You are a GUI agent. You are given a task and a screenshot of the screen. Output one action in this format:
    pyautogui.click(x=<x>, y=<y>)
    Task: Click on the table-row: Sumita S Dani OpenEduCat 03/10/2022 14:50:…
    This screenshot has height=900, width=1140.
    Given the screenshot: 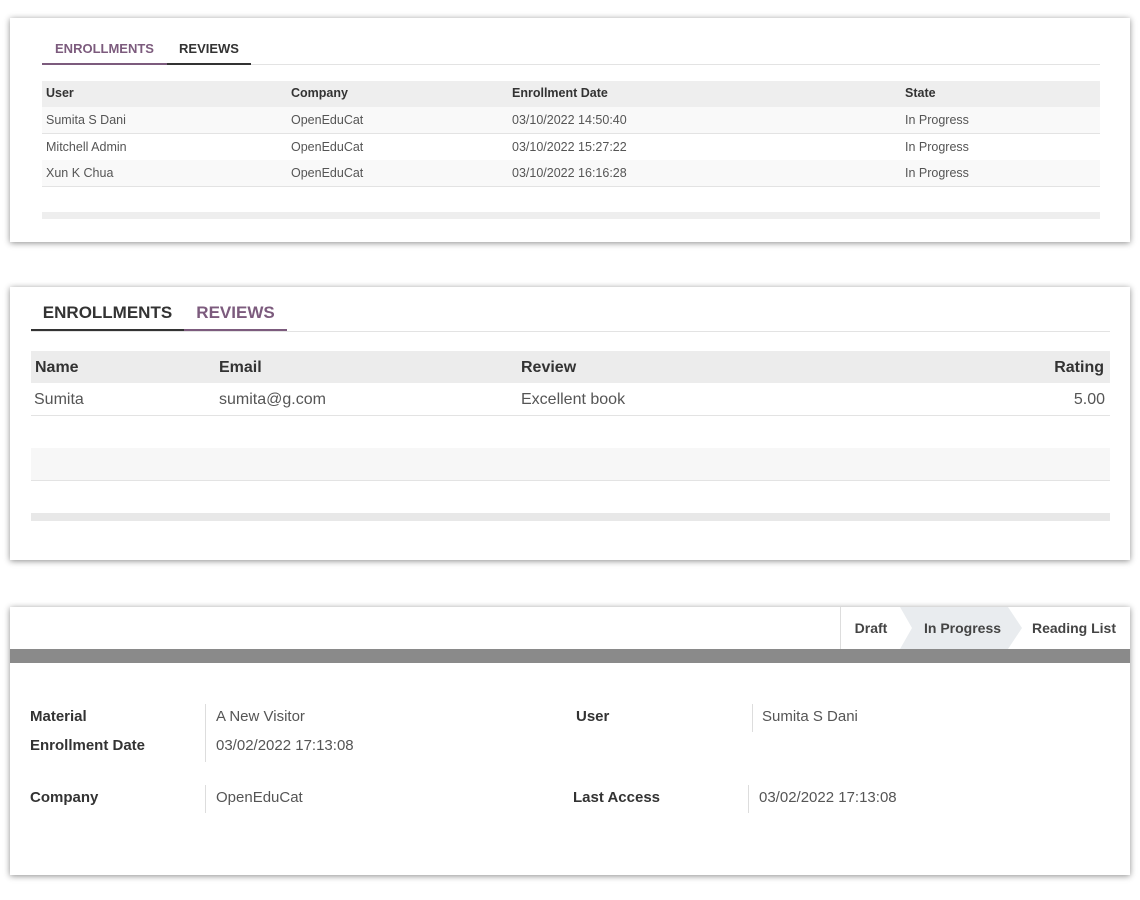 What is the action you would take?
    pyautogui.click(x=571, y=120)
    